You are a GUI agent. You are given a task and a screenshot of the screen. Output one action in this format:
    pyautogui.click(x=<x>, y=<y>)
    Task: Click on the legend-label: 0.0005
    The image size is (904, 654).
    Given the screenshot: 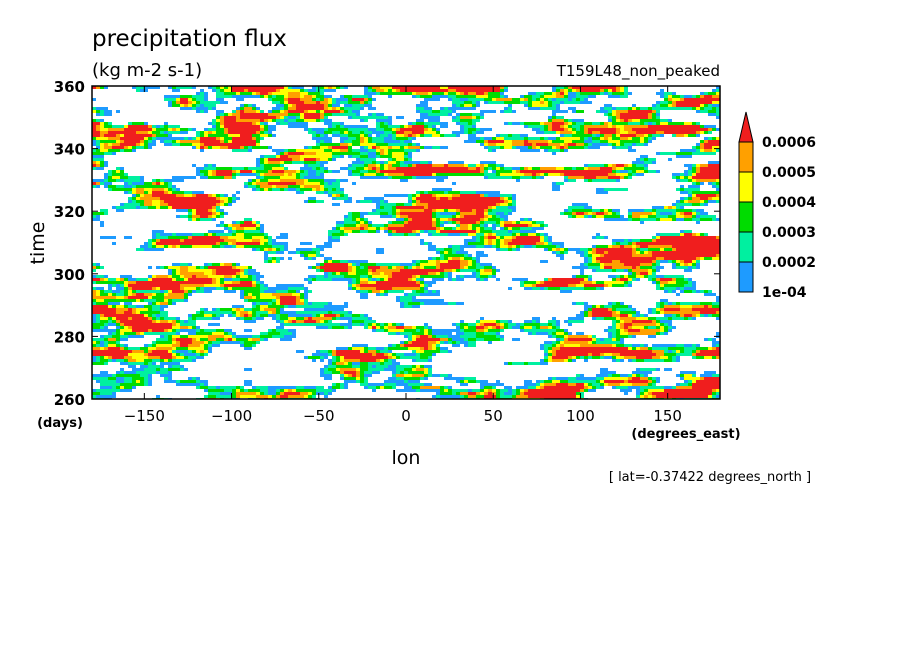 What is the action you would take?
    pyautogui.click(x=789, y=173)
    